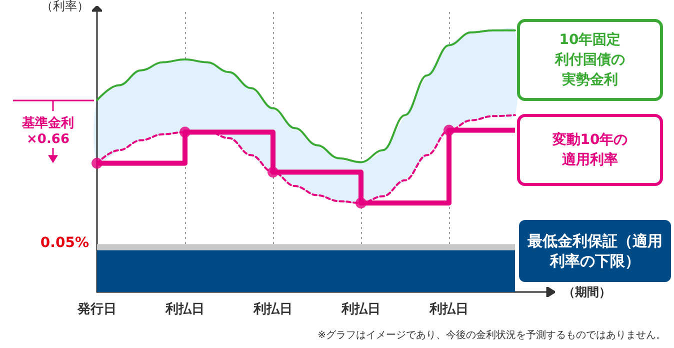  I want to click on y-axis-title: （利率）, so click(65, 6).